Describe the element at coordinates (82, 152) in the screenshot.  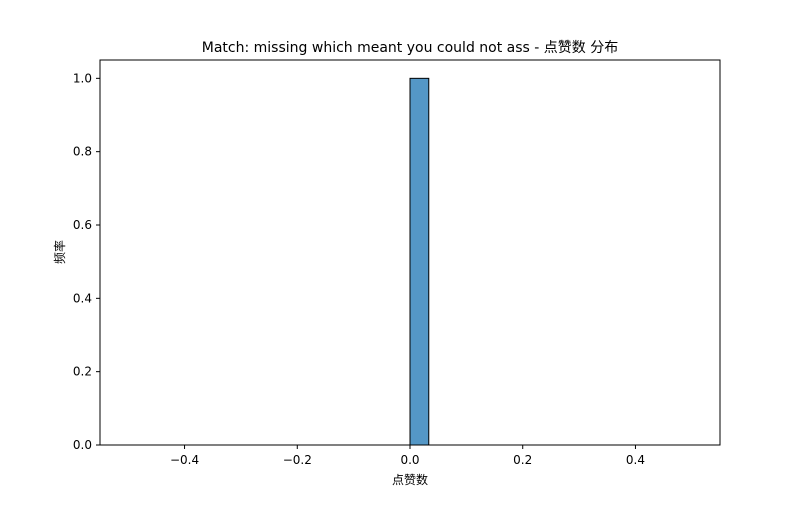
I see `y-tick-label: 0.8` at that location.